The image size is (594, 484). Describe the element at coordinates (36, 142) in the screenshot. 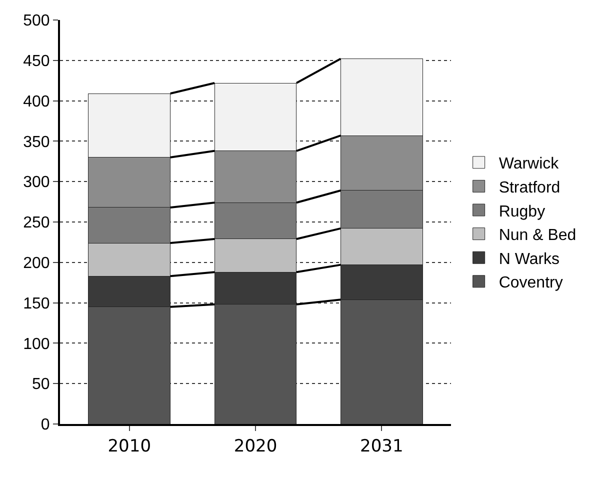

I see `y-tick-label: 350` at that location.